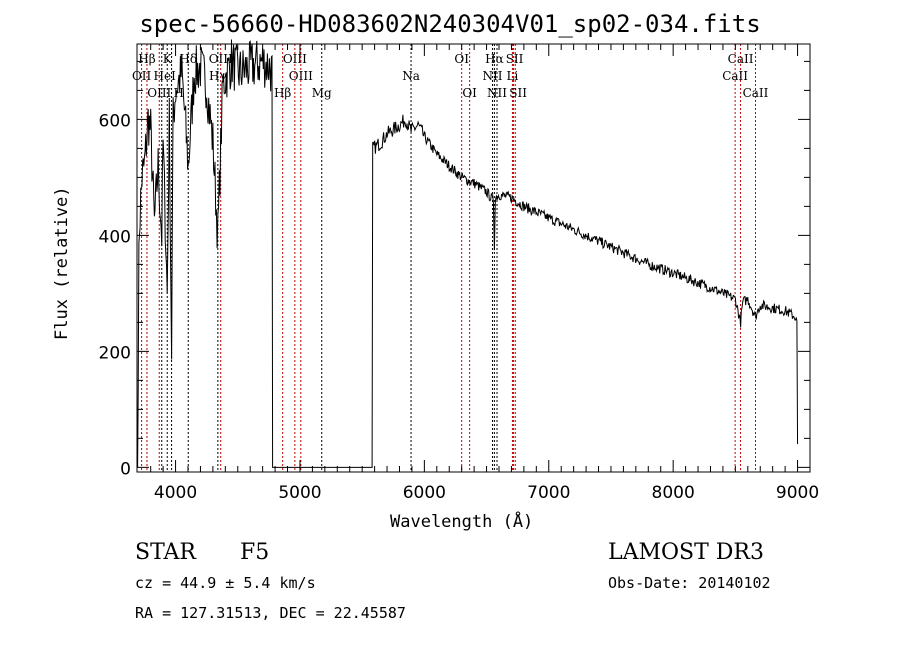 The height and width of the screenshot is (649, 900). Describe the element at coordinates (225, 583) in the screenshot. I see `redshift-info: cz = 44.9 ± 5.4 km/s` at that location.